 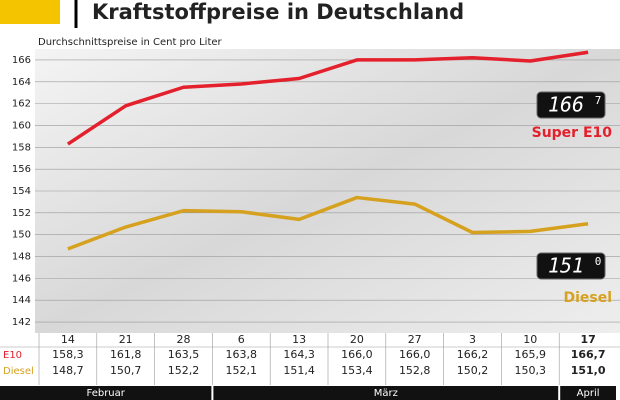 What do you see at coordinates (68, 339) in the screenshot?
I see `x-tick-label: 14` at bounding box center [68, 339].